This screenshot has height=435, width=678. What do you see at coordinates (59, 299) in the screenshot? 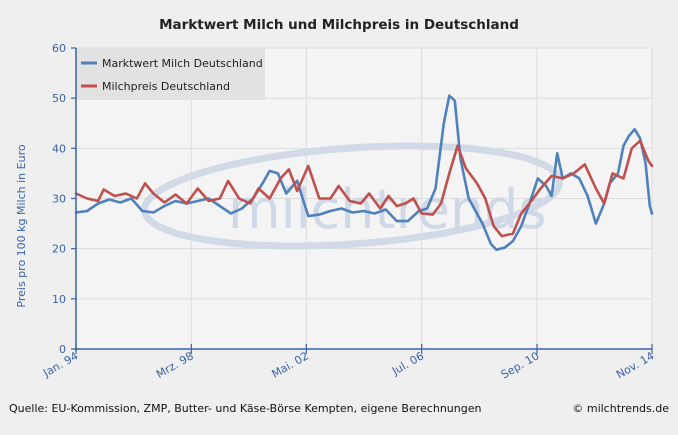
I see `y-tick-label: 10` at bounding box center [59, 299].